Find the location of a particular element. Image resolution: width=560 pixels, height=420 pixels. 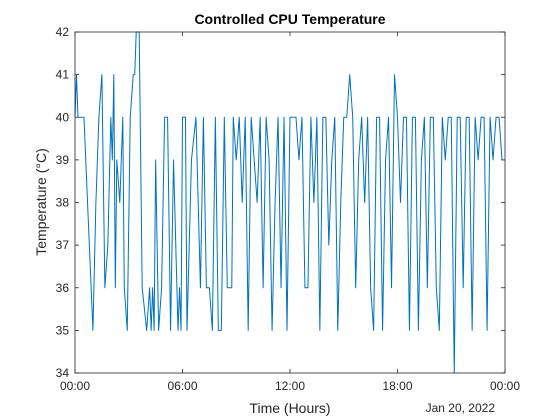

y-tick-label: 37 is located at coordinates (63, 245).